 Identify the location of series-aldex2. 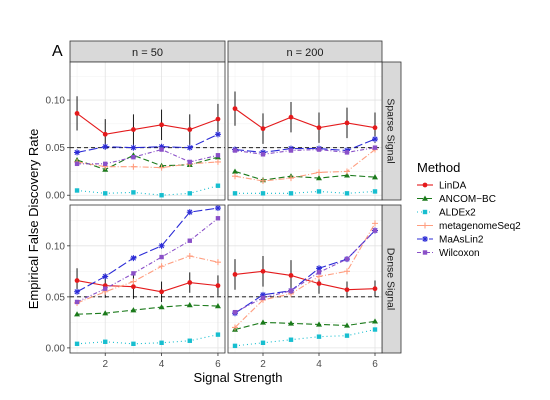
(147, 339).